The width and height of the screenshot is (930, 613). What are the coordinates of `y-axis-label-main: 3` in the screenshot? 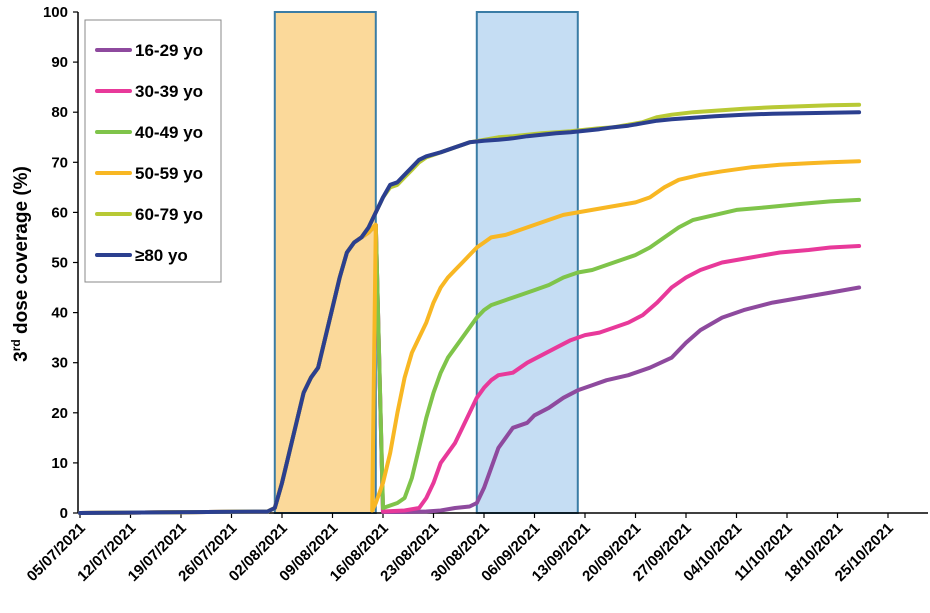 It's located at (21, 356).